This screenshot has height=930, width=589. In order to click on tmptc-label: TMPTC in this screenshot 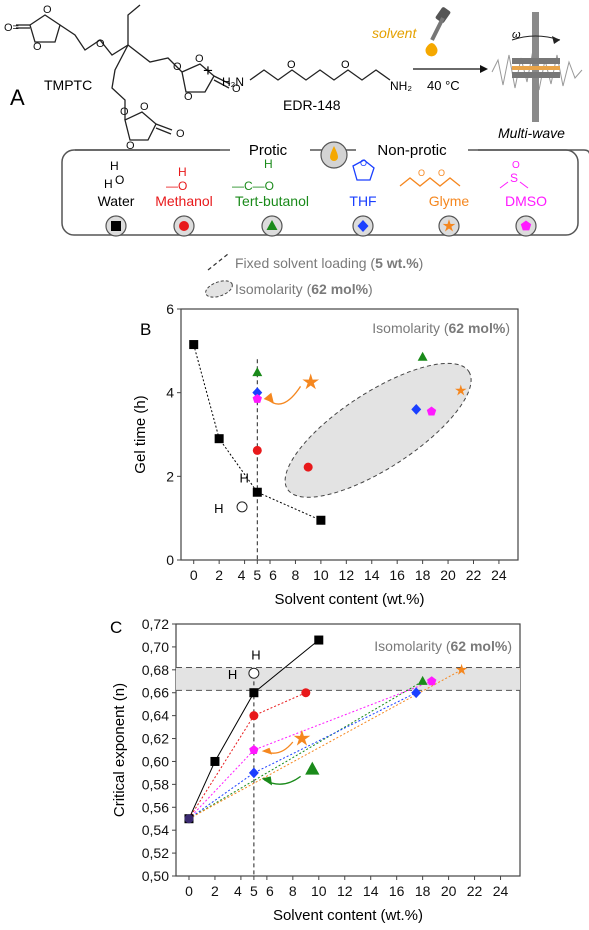, I will do `click(68, 85)`.